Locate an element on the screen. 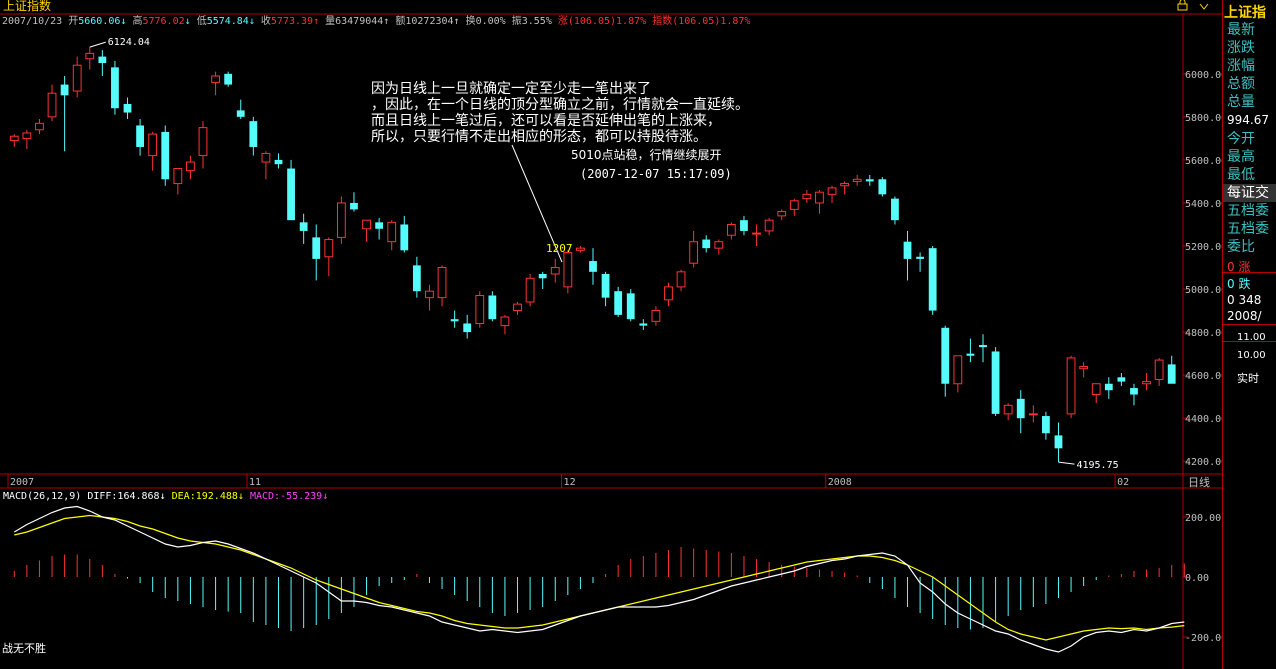  price-tick-label: 4800.00 is located at coordinates (1206, 333).